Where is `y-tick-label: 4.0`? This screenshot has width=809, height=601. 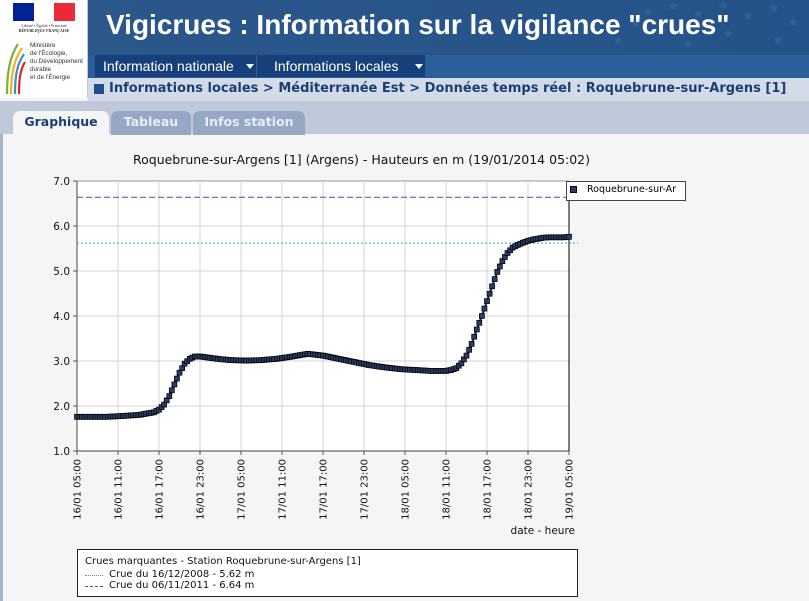
y-tick-label: 4.0 is located at coordinates (61, 317).